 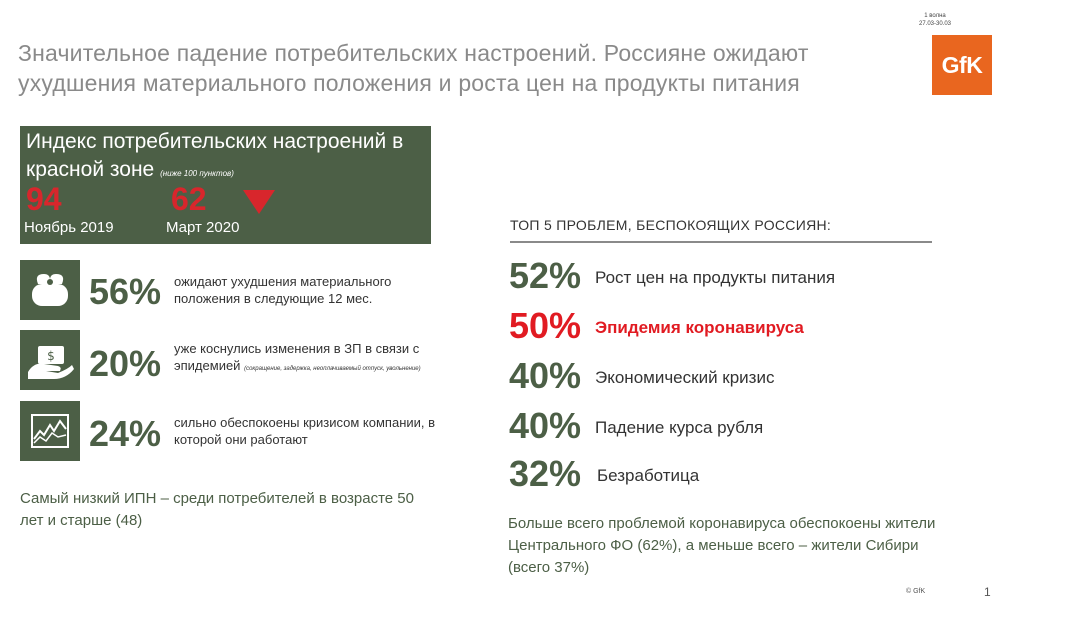 I want to click on wave-label: 1 волна 27.03-30.03, so click(x=935, y=20).